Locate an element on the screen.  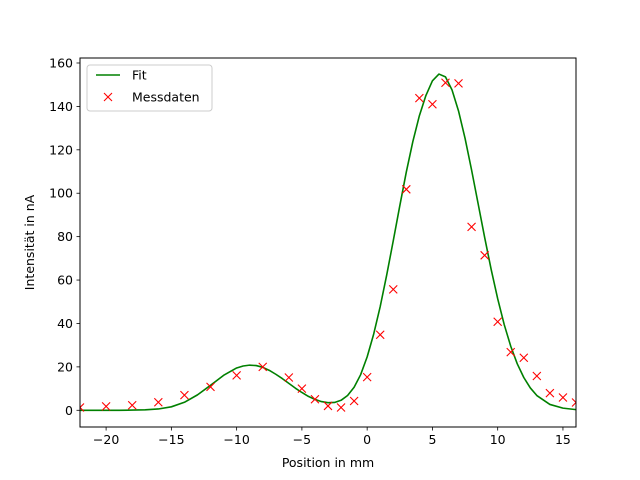
y-tick-label: 140 is located at coordinates (61, 106).